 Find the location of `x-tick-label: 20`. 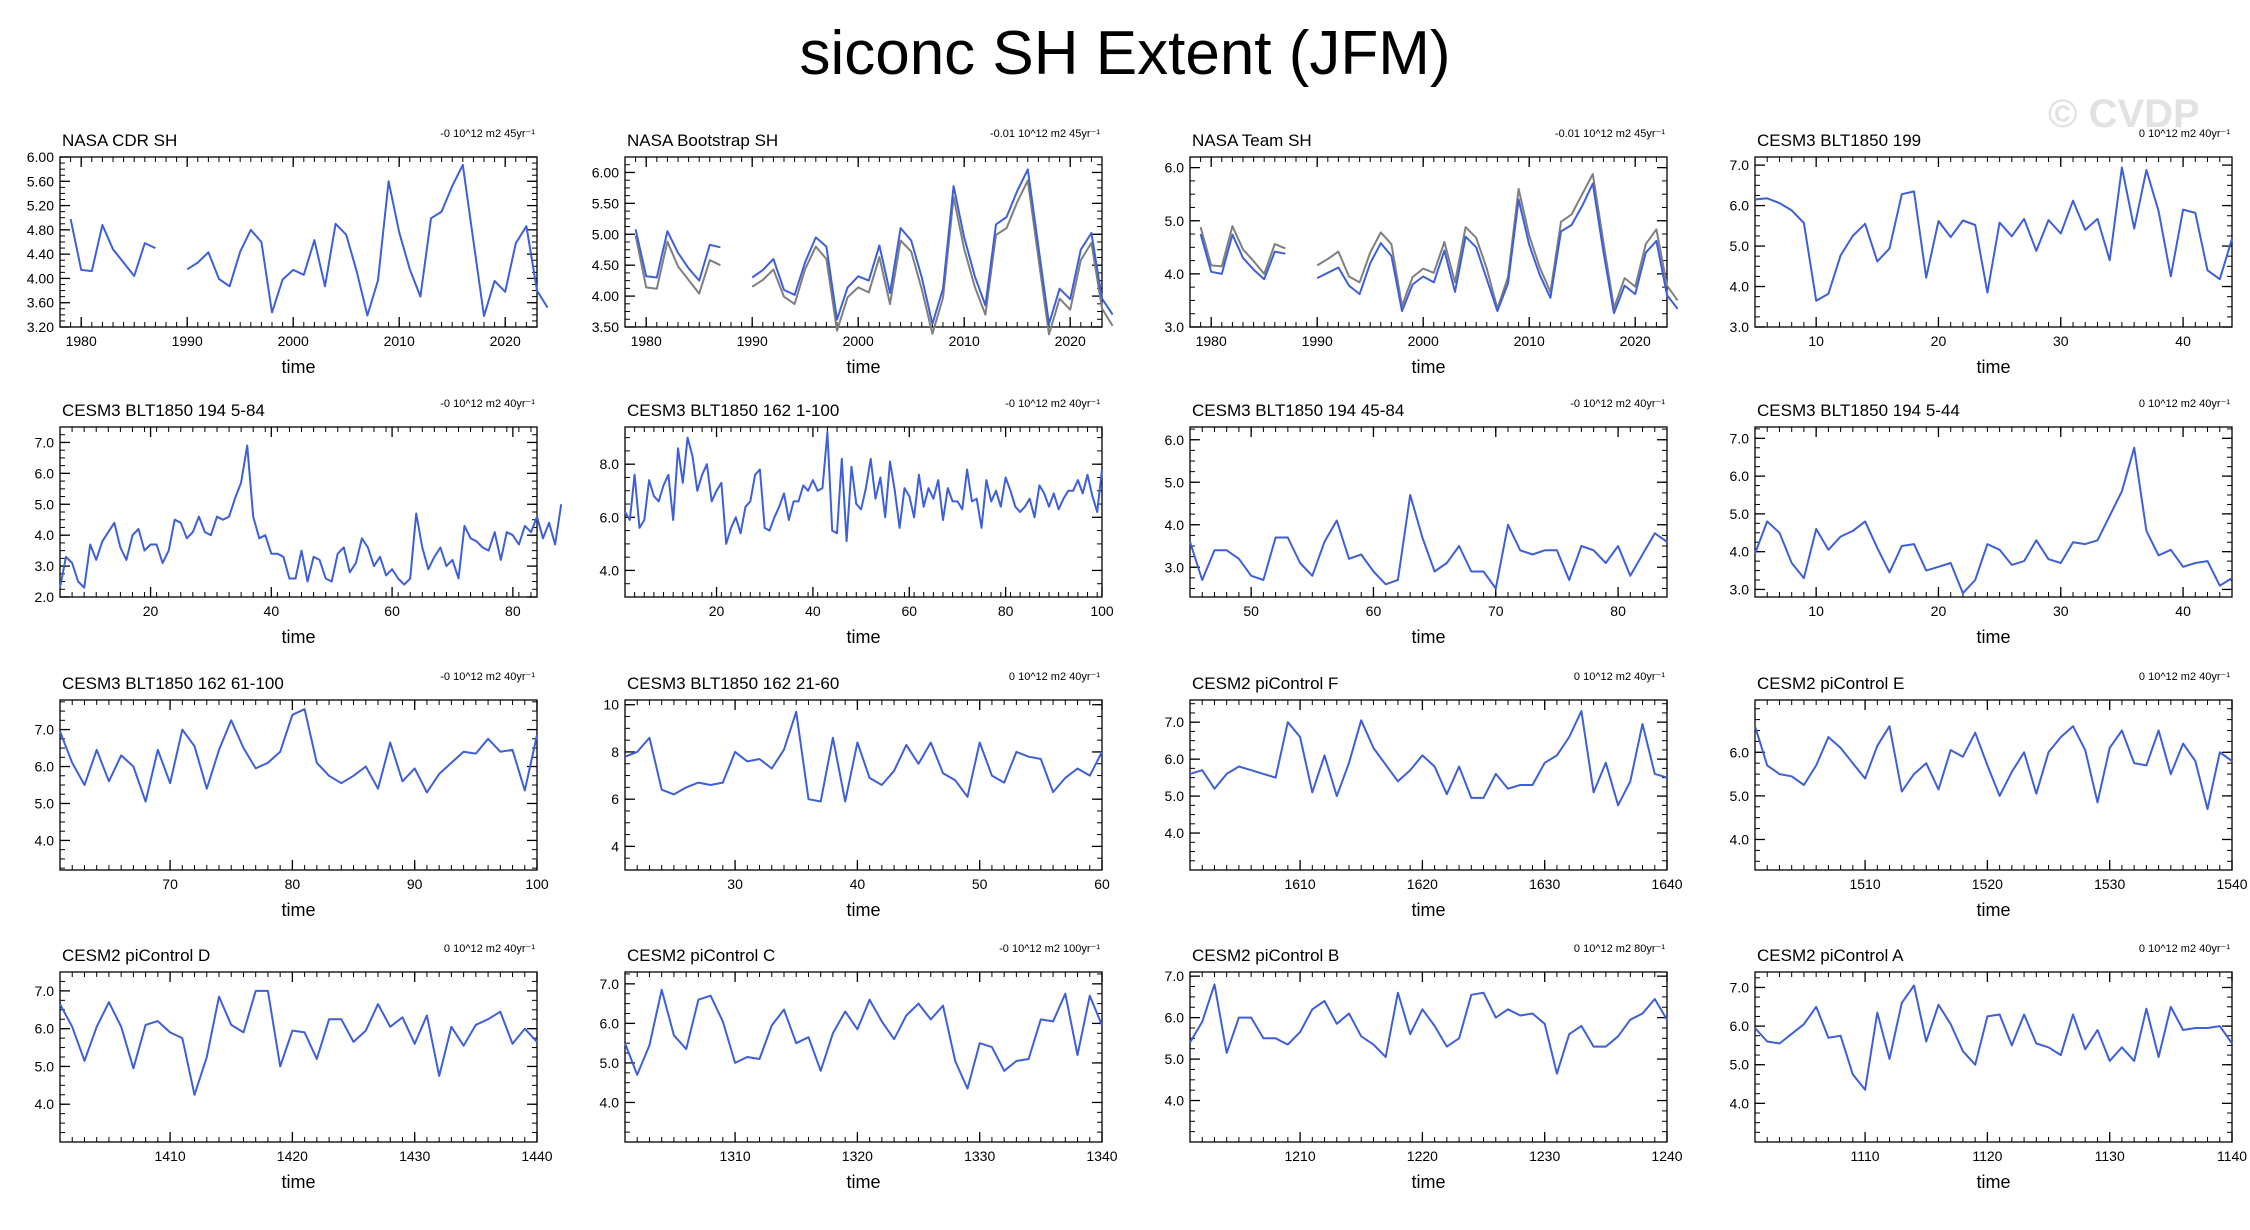

x-tick-label: 20 is located at coordinates (1939, 341).